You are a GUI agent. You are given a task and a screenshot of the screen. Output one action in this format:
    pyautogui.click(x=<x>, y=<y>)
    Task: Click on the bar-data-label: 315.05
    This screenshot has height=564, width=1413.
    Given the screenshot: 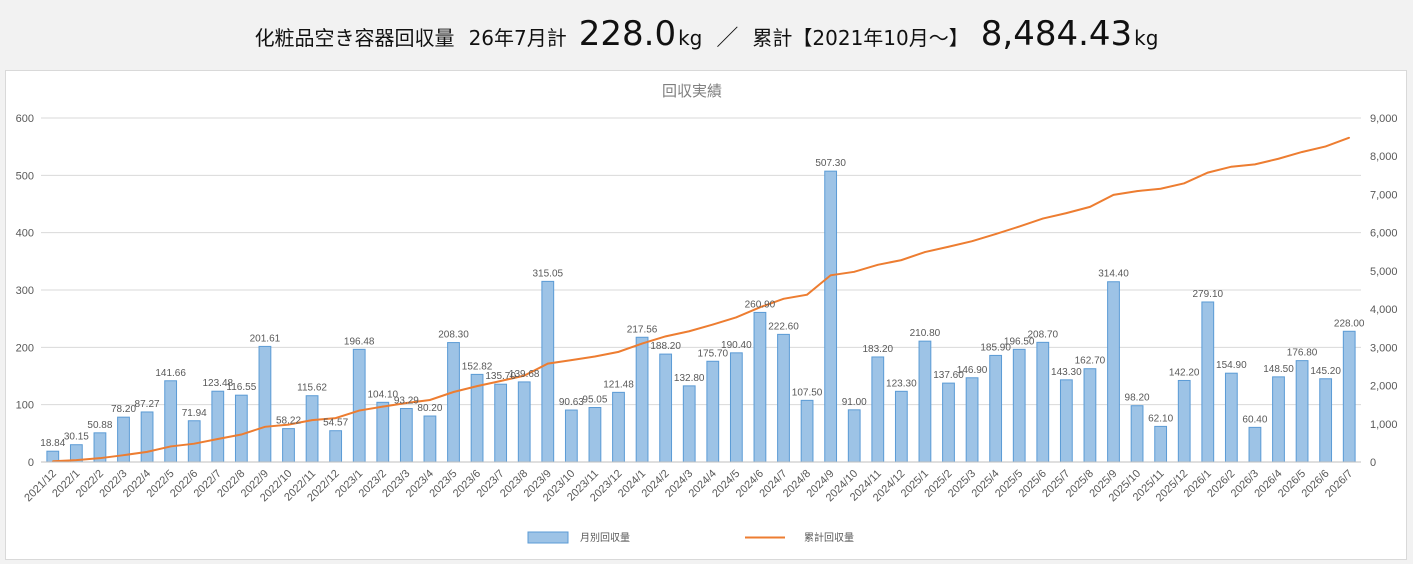 What is the action you would take?
    pyautogui.click(x=547, y=273)
    